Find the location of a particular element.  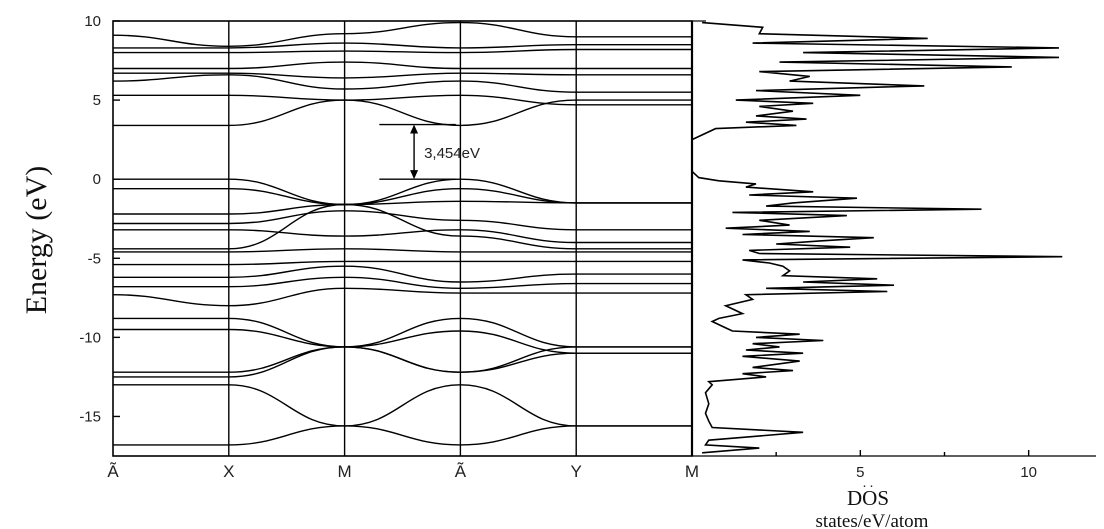

y-ticks-group: 10 5 0 -5 -10 -15 is located at coordinates (99, 219).